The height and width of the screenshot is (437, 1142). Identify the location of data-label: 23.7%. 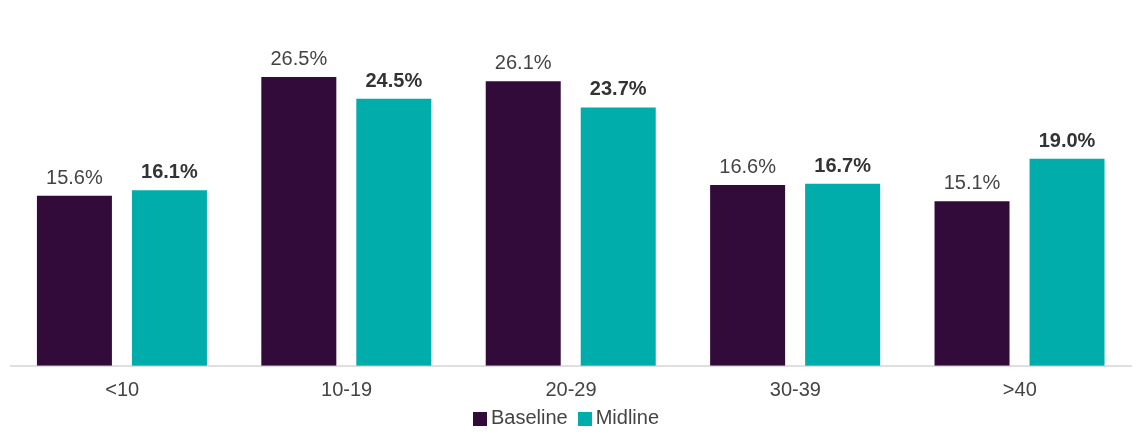
(618, 88).